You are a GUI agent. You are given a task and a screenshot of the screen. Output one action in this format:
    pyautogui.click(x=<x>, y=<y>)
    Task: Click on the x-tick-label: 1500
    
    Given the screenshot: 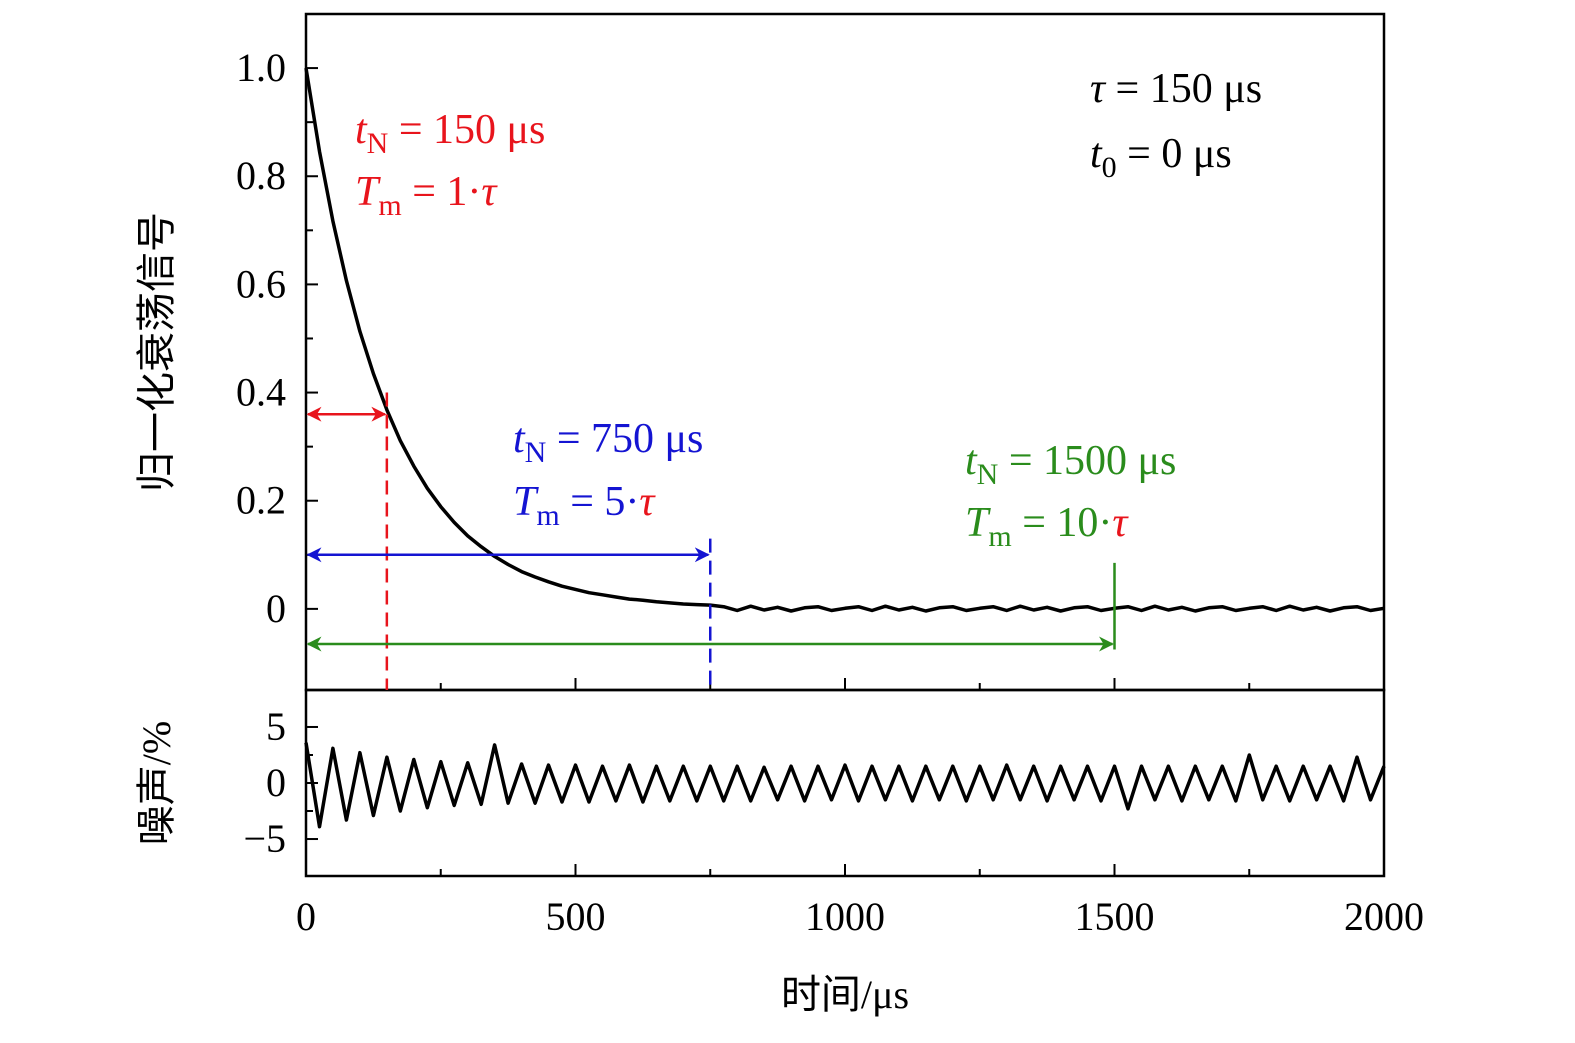 What is the action you would take?
    pyautogui.click(x=1115, y=916)
    